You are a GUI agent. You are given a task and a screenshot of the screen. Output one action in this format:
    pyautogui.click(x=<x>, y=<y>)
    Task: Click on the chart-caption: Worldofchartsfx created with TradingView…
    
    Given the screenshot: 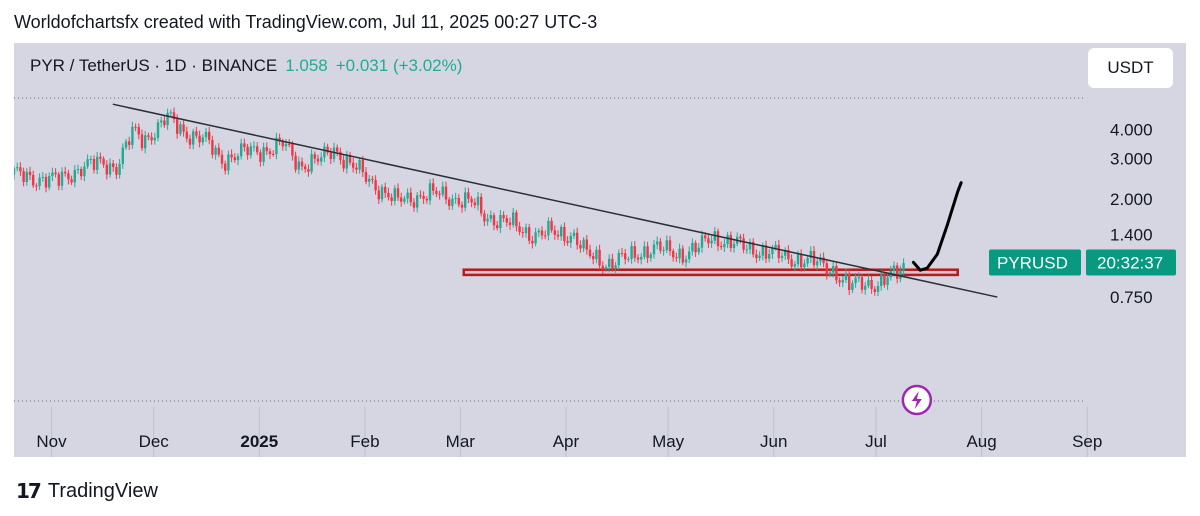 What is the action you would take?
    pyautogui.click(x=306, y=22)
    